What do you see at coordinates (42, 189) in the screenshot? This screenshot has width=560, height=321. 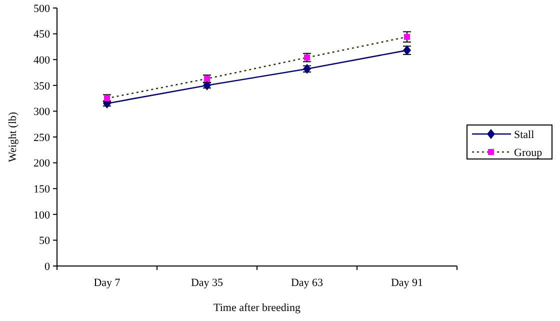 I see `y-tick-label: 150` at bounding box center [42, 189].